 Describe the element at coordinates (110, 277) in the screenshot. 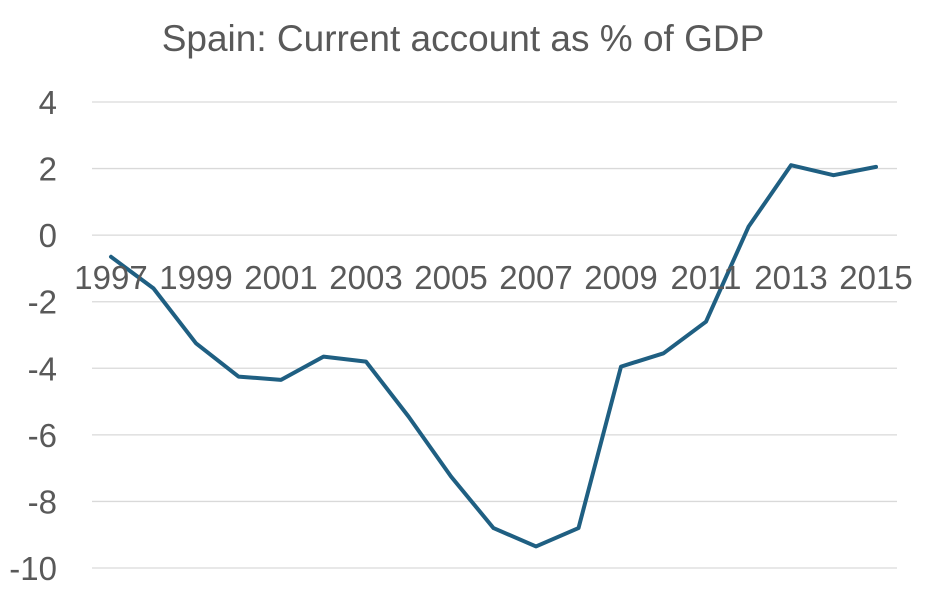

I see `x-tick-label: 1997` at that location.